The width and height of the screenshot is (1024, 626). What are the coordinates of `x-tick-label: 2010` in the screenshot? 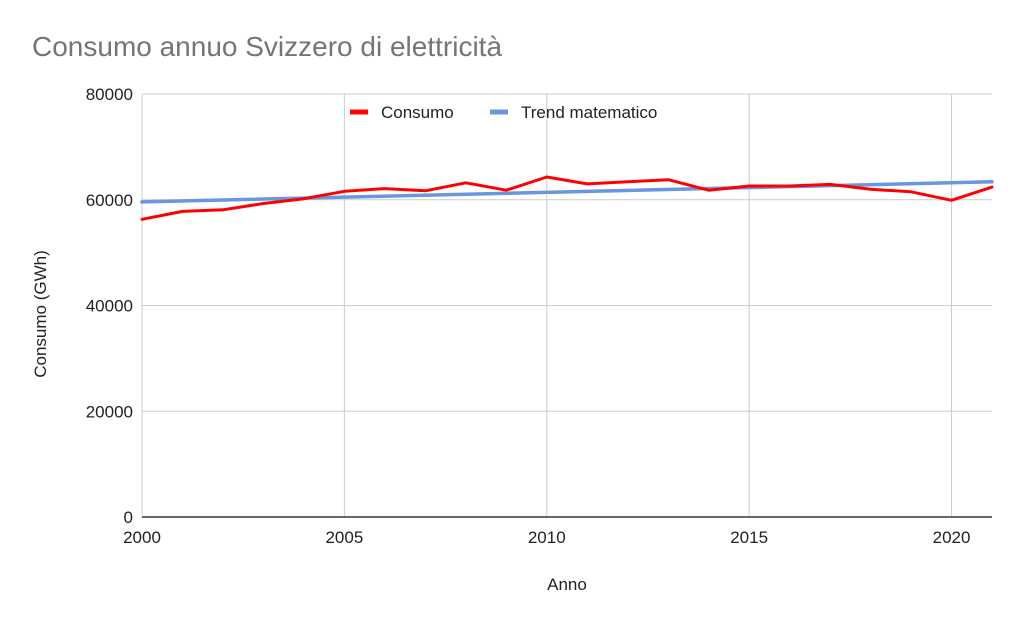 It's located at (547, 537).